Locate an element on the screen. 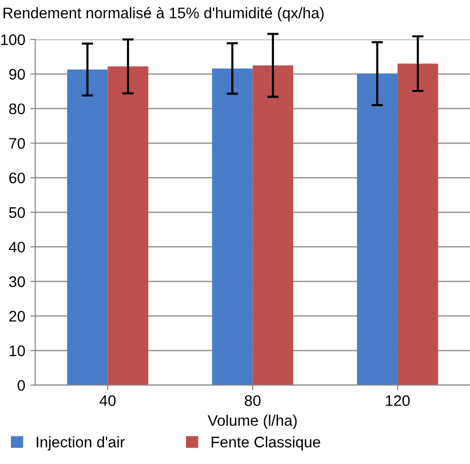 Image resolution: width=470 pixels, height=464 pixels. y-tick-label: 80 is located at coordinates (17, 108).